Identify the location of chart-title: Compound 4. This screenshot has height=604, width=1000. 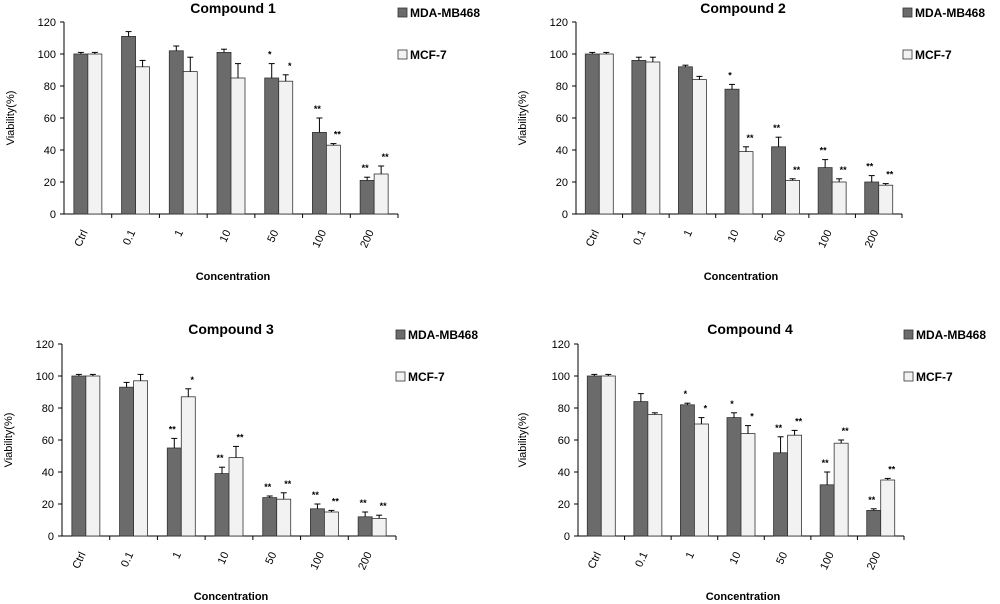
(750, 329).